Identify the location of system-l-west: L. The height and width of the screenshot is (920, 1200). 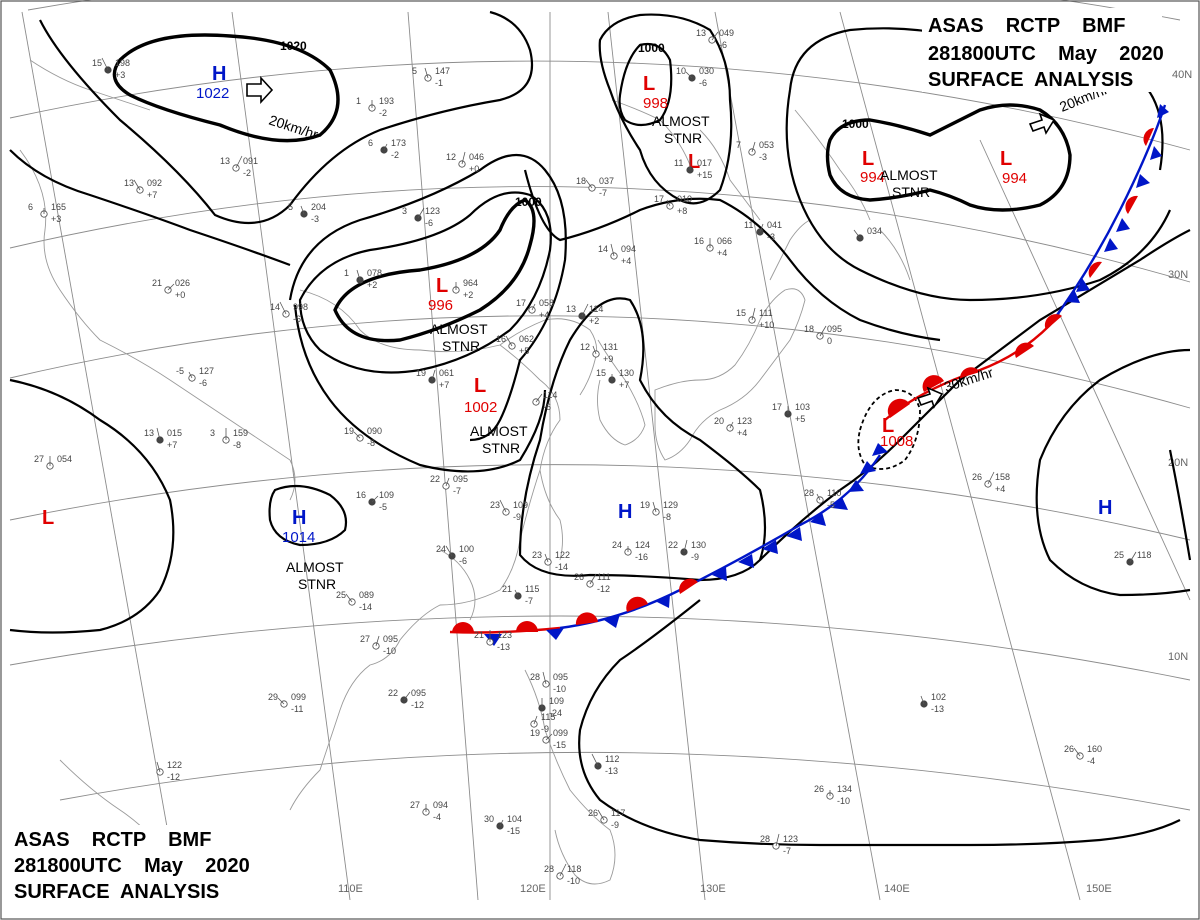
(48, 518).